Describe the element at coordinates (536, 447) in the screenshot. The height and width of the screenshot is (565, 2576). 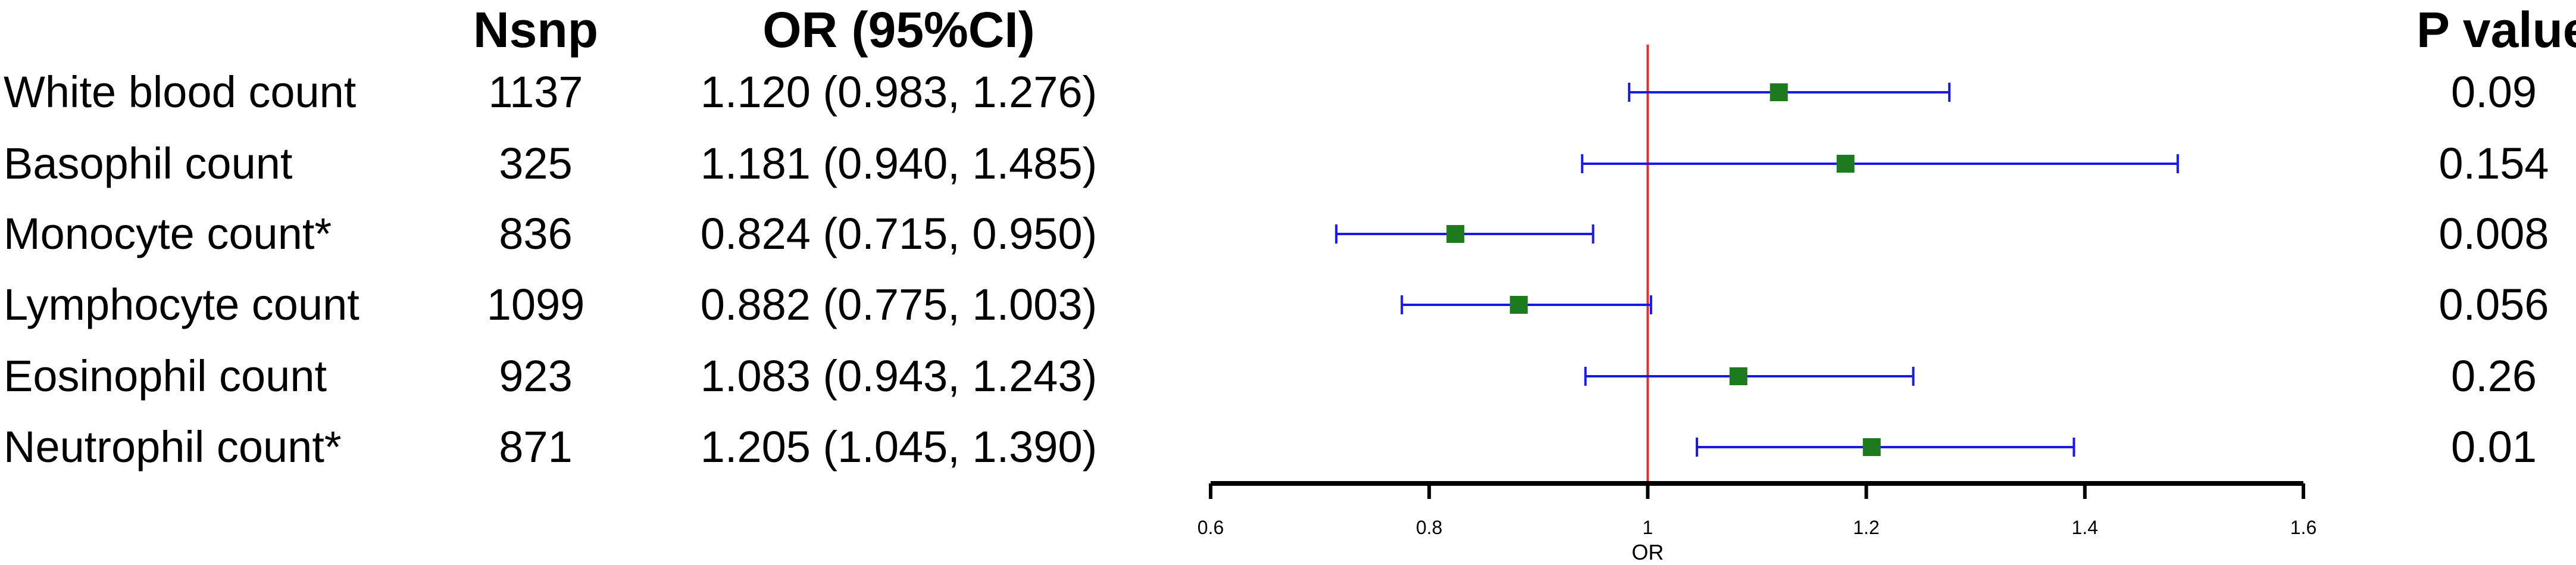
I see `row-nsnp: 871` at that location.